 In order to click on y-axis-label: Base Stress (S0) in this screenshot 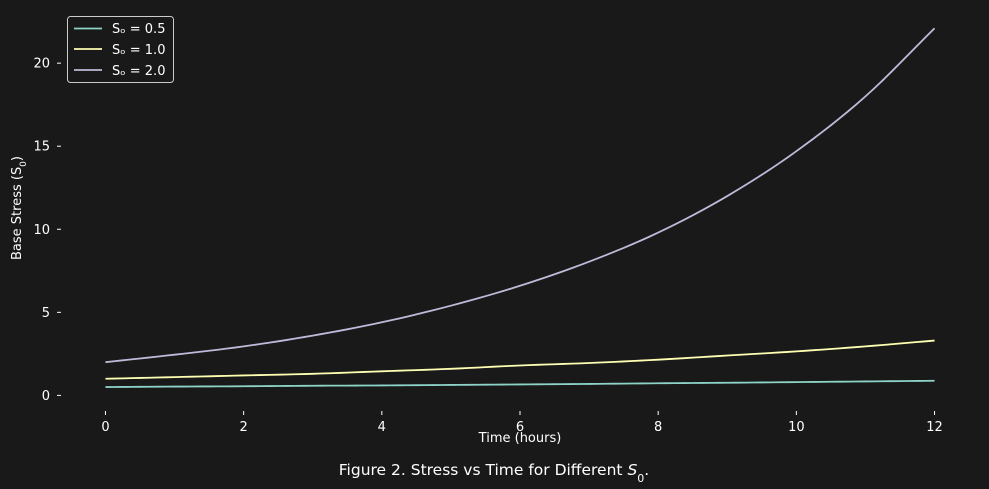, I will do `click(19, 208)`.